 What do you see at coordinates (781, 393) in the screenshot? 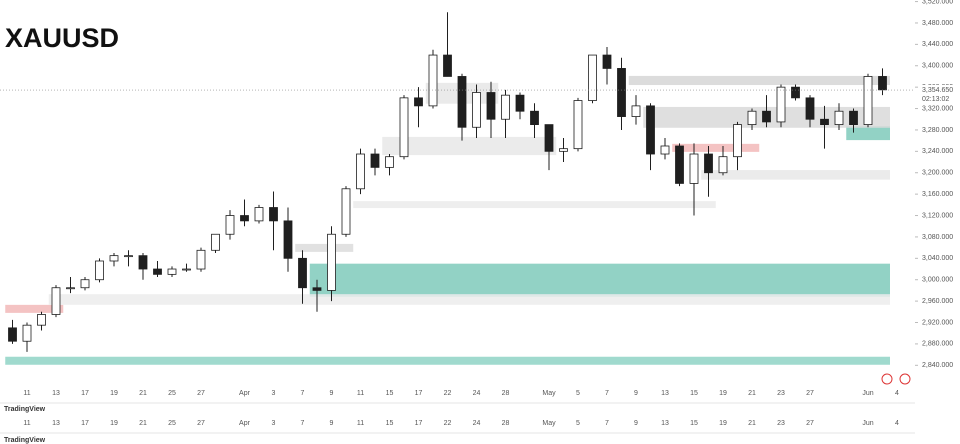
I see `x-tick-label: 23` at bounding box center [781, 393].